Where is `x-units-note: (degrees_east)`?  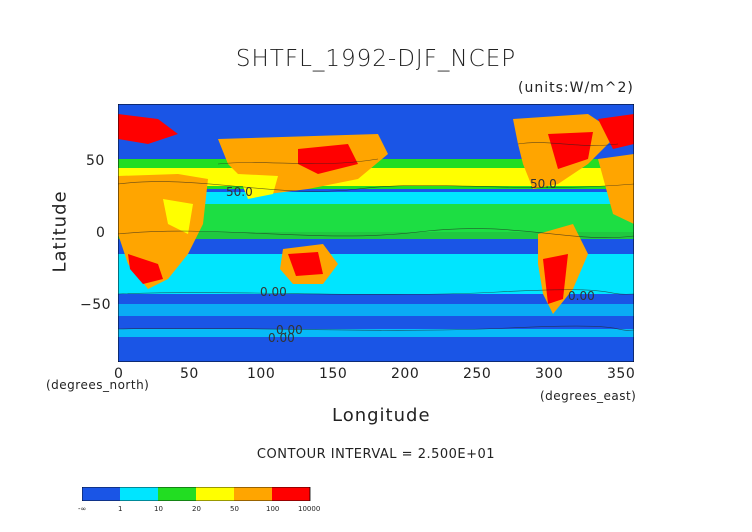 x-units-note: (degrees_east) is located at coordinates (588, 396).